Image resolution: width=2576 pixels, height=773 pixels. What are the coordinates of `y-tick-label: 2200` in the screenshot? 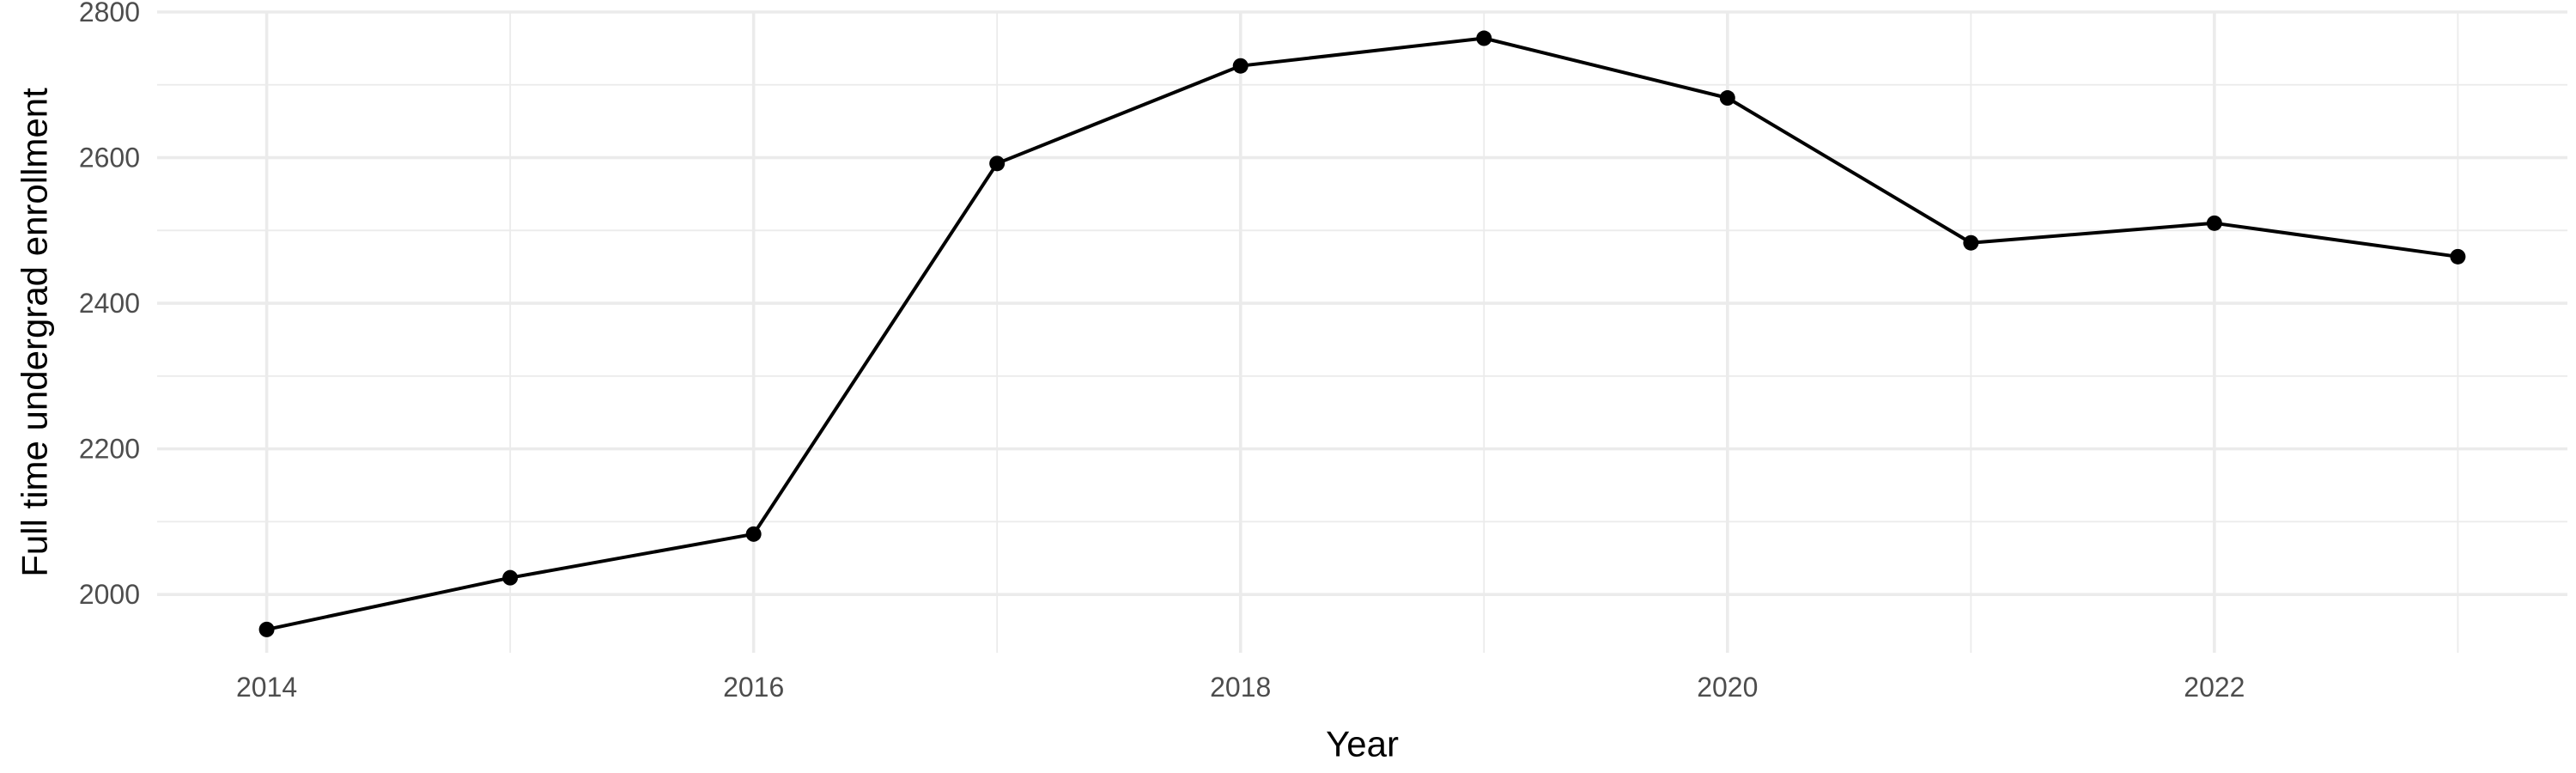 It's located at (109, 449).